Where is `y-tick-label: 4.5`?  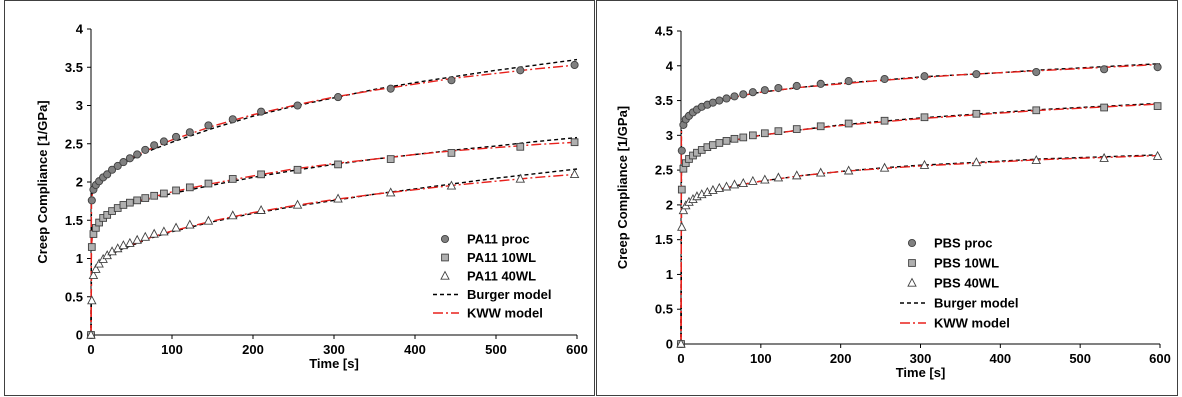
y-tick-label: 4.5 is located at coordinates (664, 31).